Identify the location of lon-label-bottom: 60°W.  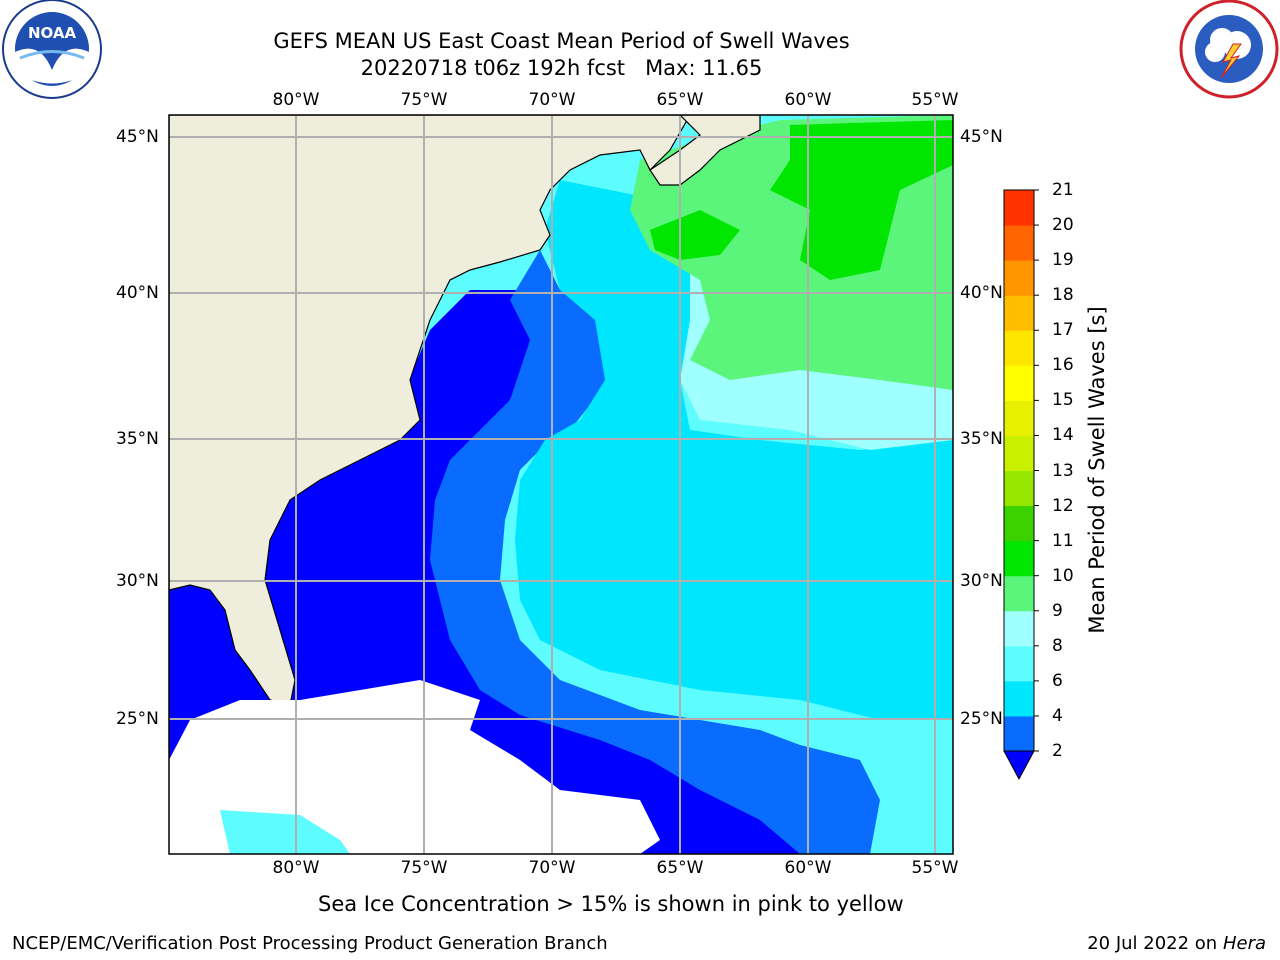
(808, 868).